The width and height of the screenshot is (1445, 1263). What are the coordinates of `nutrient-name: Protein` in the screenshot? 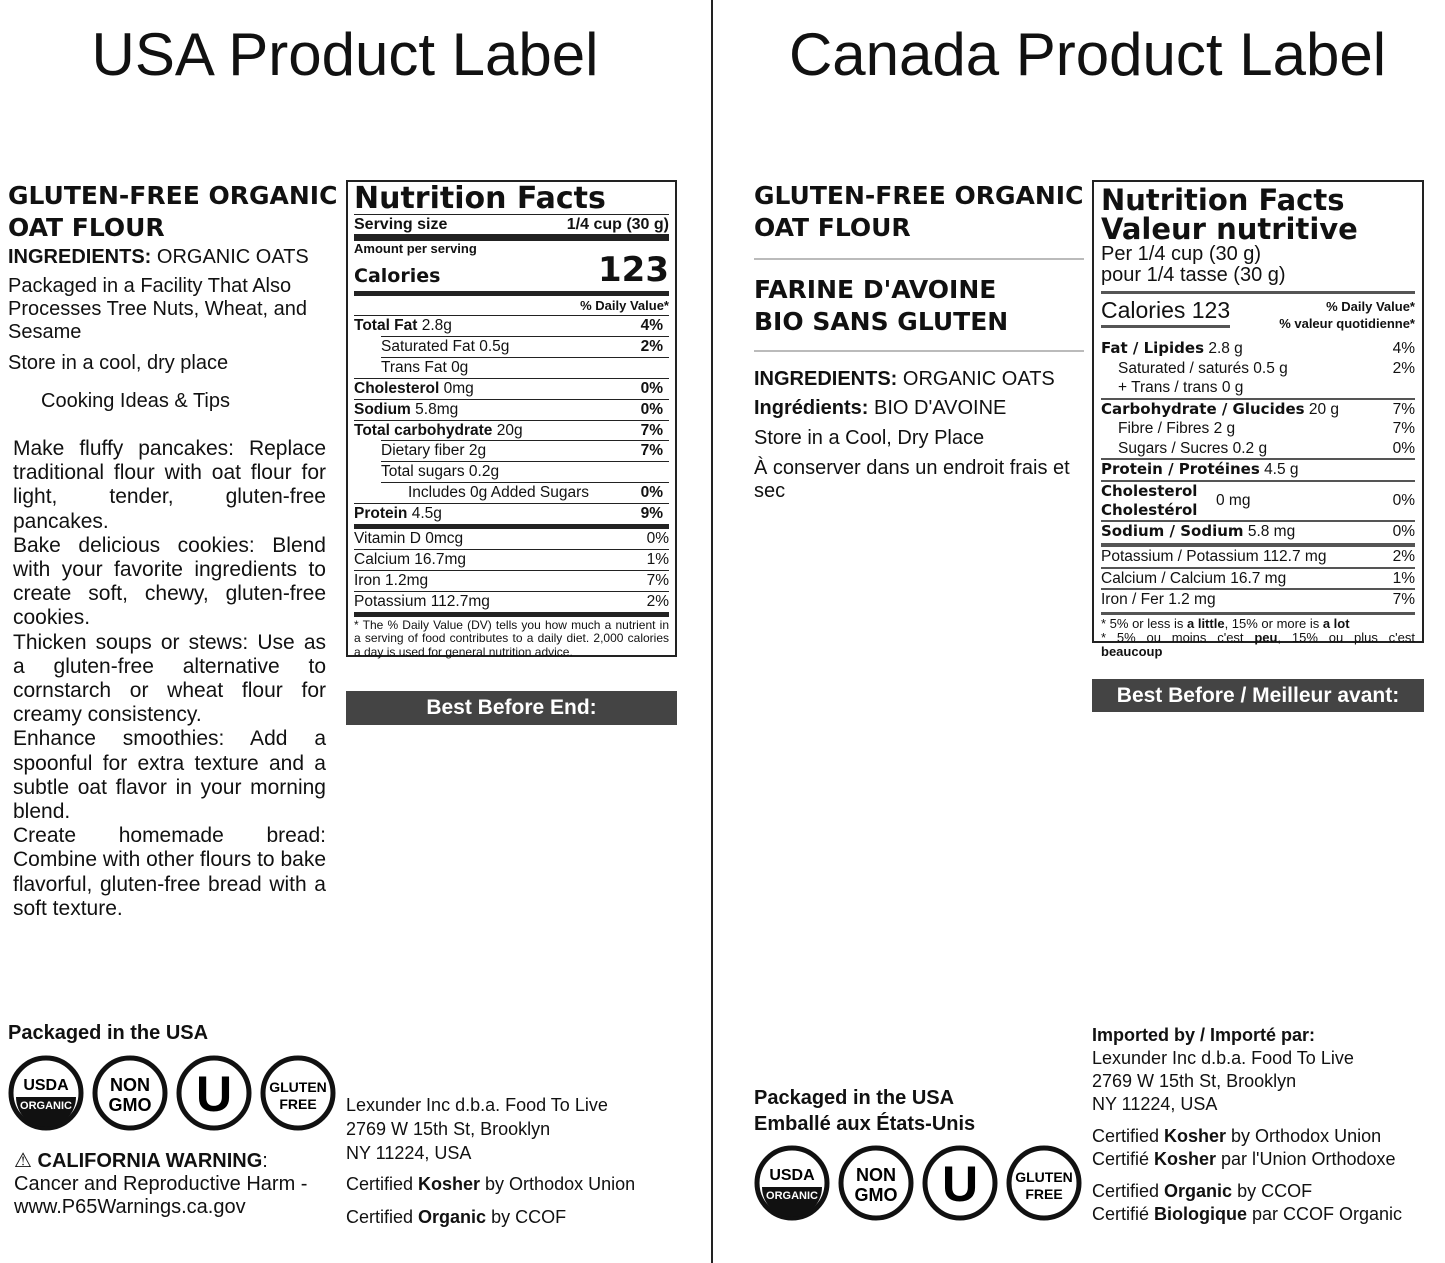 It's located at (381, 514).